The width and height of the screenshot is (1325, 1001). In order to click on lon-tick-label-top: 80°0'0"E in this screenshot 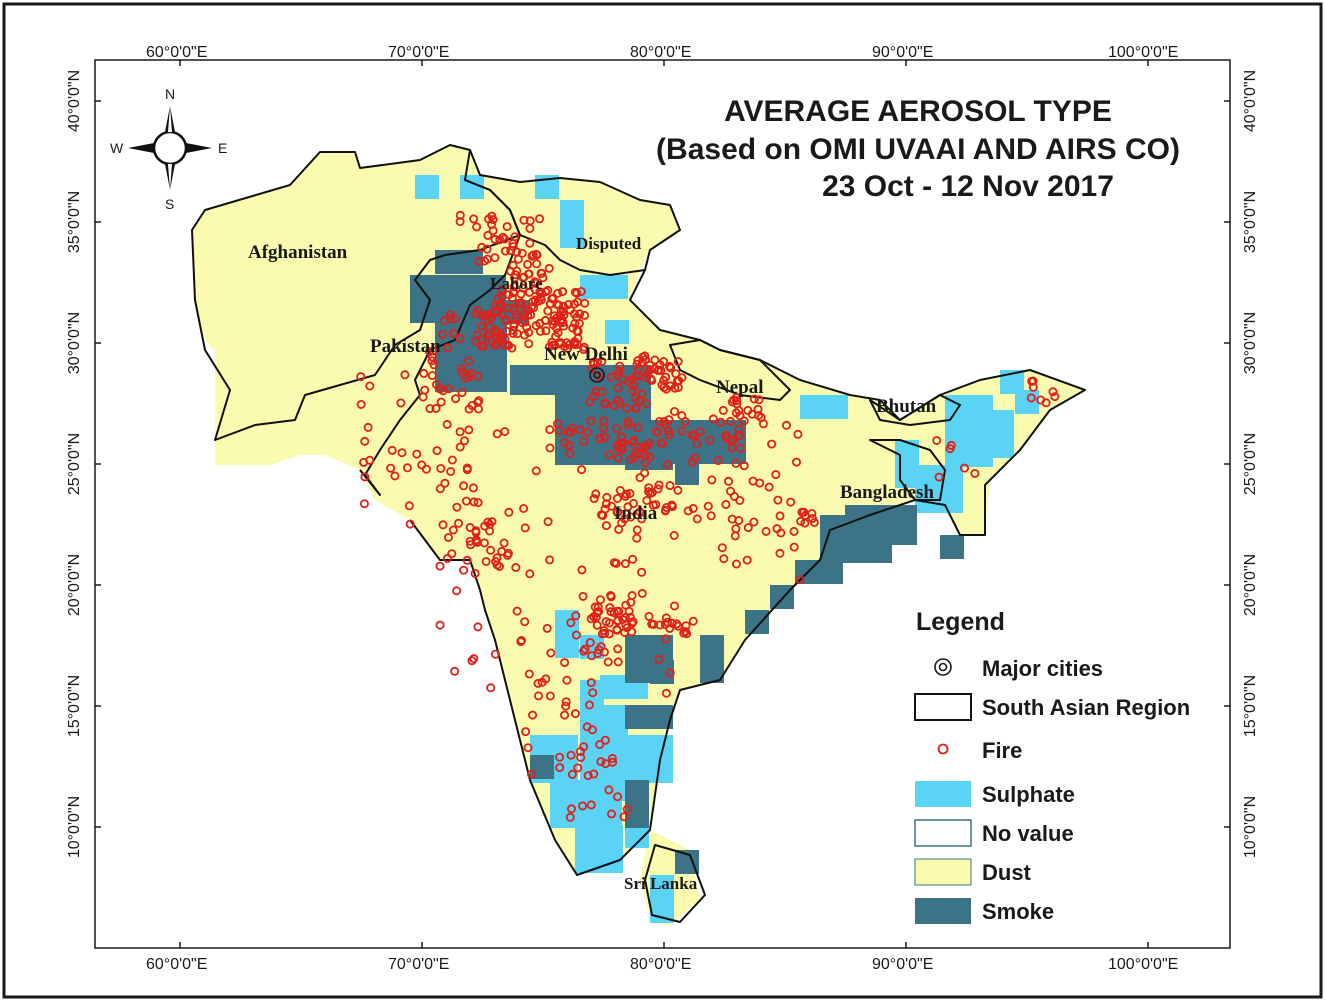, I will do `click(661, 52)`.